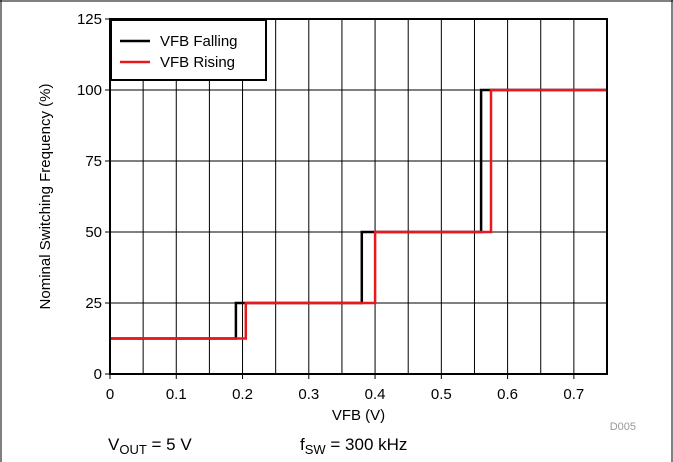 Image resolution: width=673 pixels, height=462 pixels. I want to click on legend-label: VFB Rising, so click(197, 62).